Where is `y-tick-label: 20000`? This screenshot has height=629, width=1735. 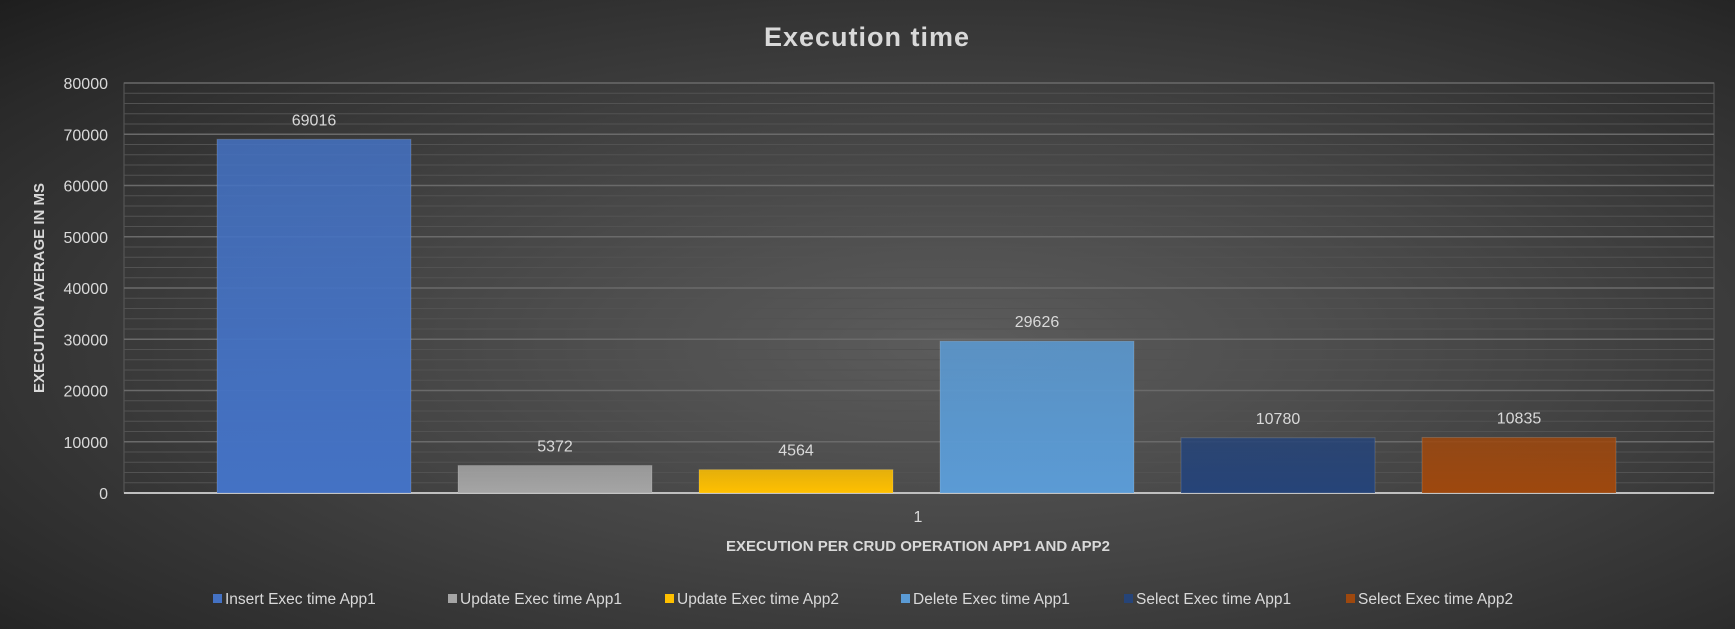
y-tick-label: 20000 is located at coordinates (86, 392).